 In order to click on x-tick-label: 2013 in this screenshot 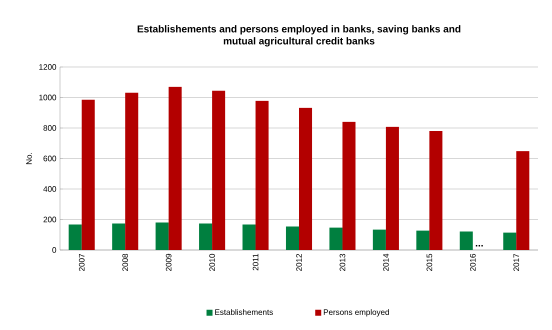, I will do `click(343, 262)`.